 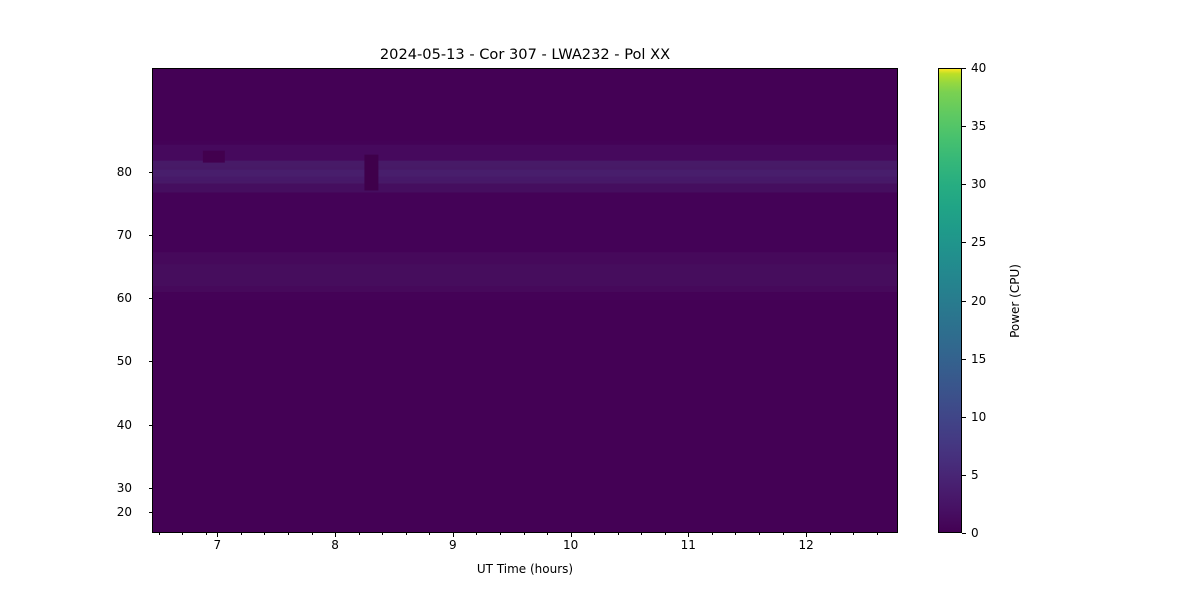 I want to click on y-ticklabel-40: 40, so click(x=124, y=424).